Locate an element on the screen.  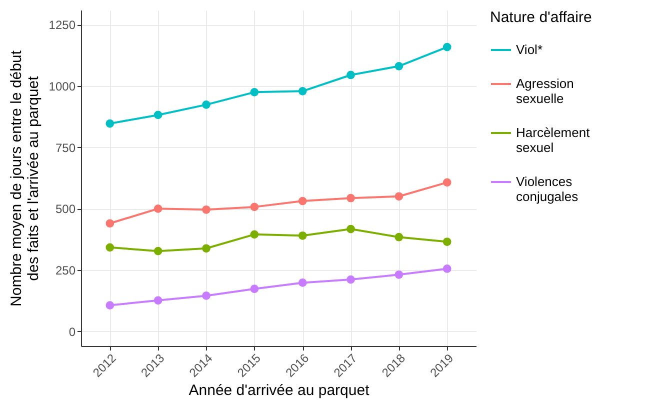
y-tick-label: 750 is located at coordinates (65, 147).